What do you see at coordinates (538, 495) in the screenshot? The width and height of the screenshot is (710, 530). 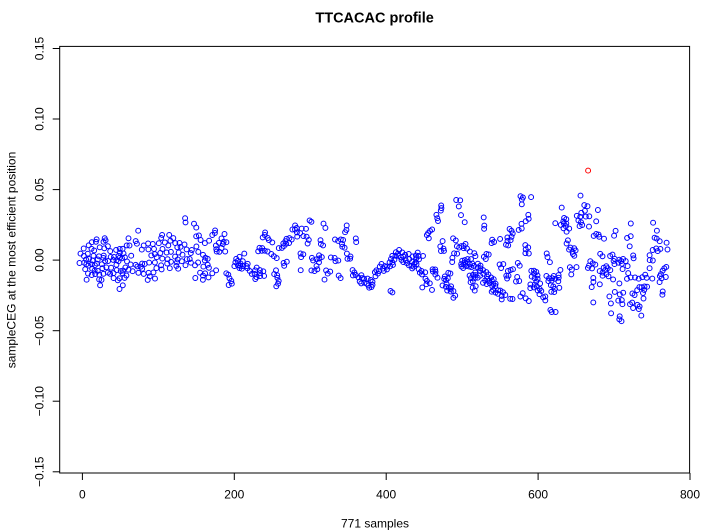 I see `svg-text: 600` at bounding box center [538, 495].